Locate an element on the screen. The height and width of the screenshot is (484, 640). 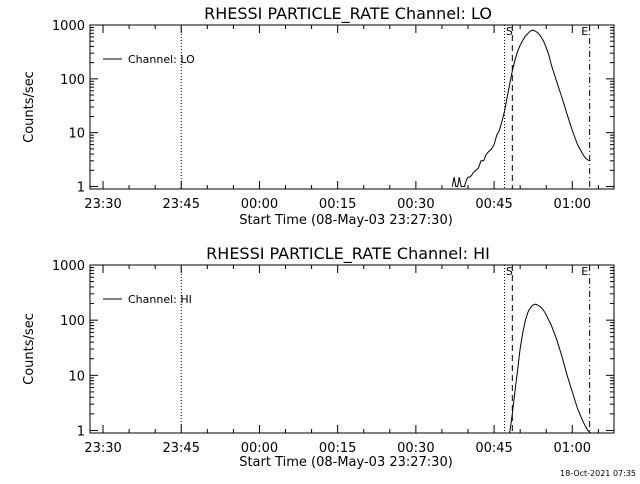
legend-entry: Channel: HI is located at coordinates (160, 299).